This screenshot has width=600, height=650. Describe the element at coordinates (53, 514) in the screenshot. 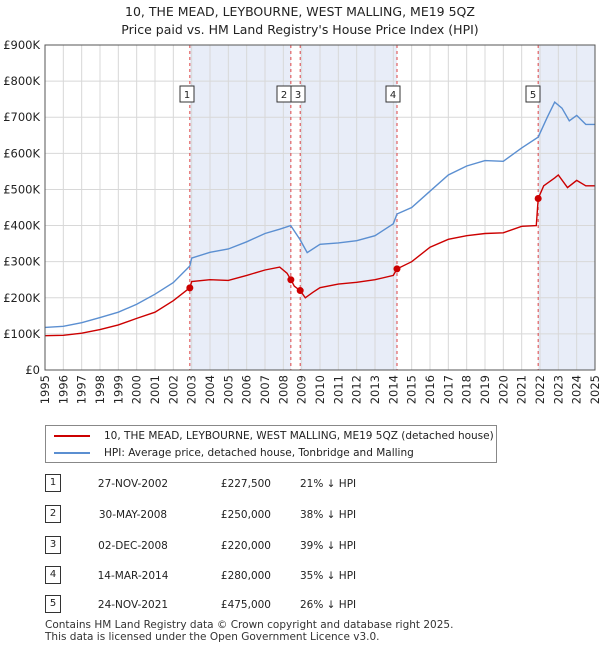

I see `marker-badge: 2` at that location.